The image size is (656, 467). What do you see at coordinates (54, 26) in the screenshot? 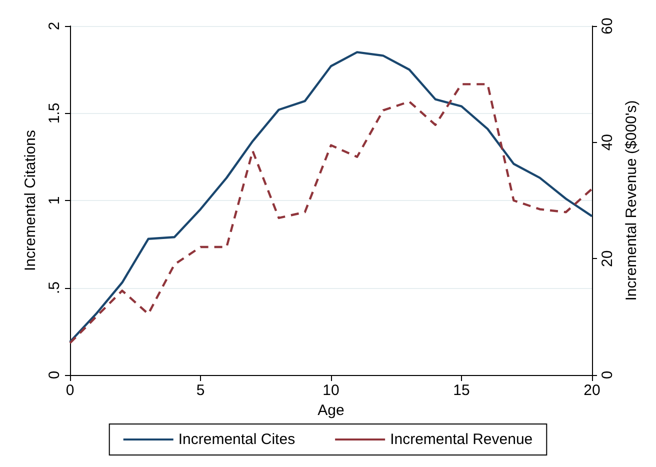
I see `y-tick-label: 2` at bounding box center [54, 26].